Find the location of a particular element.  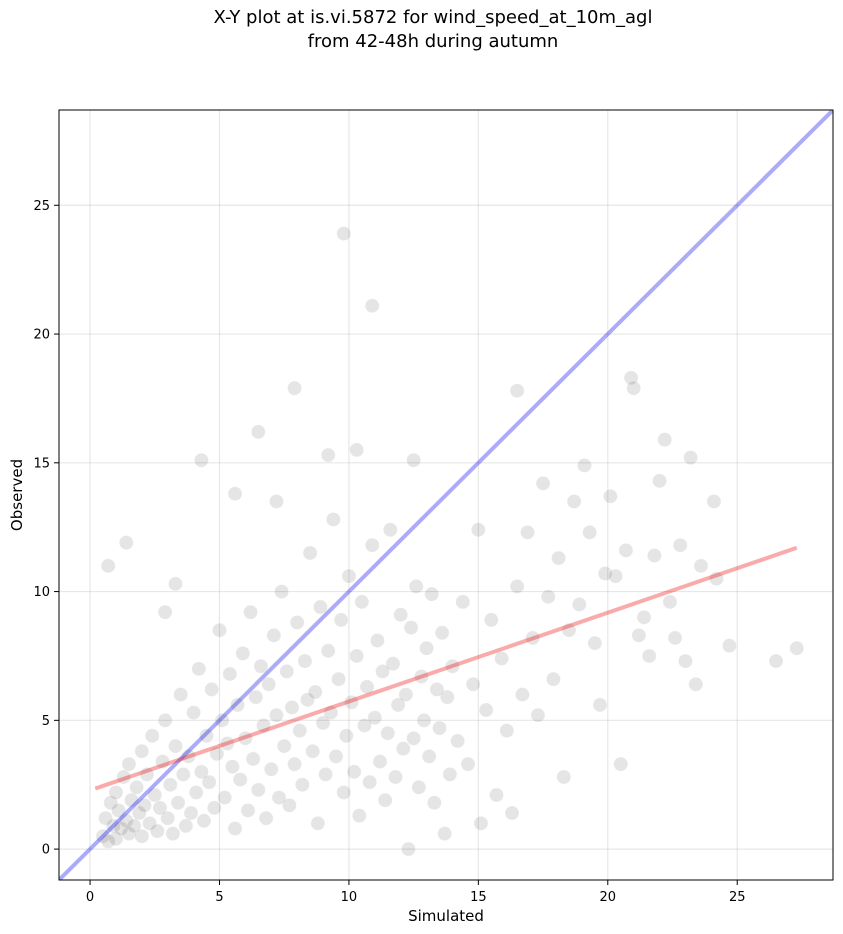

y-tick-label: 25 is located at coordinates (41, 206).